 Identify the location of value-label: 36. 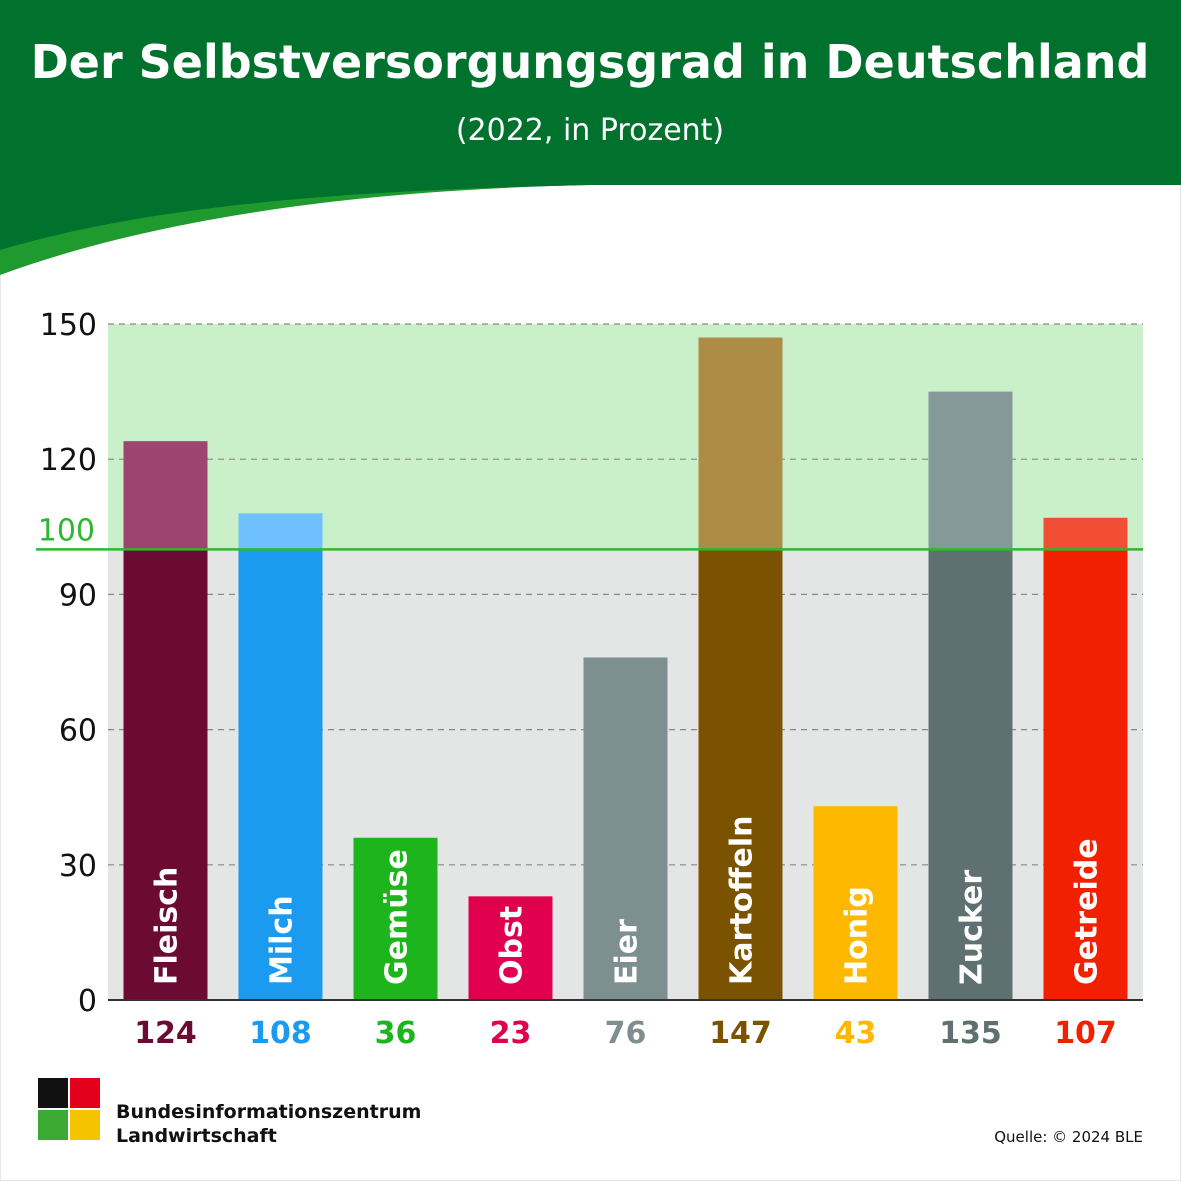
(396, 1033).